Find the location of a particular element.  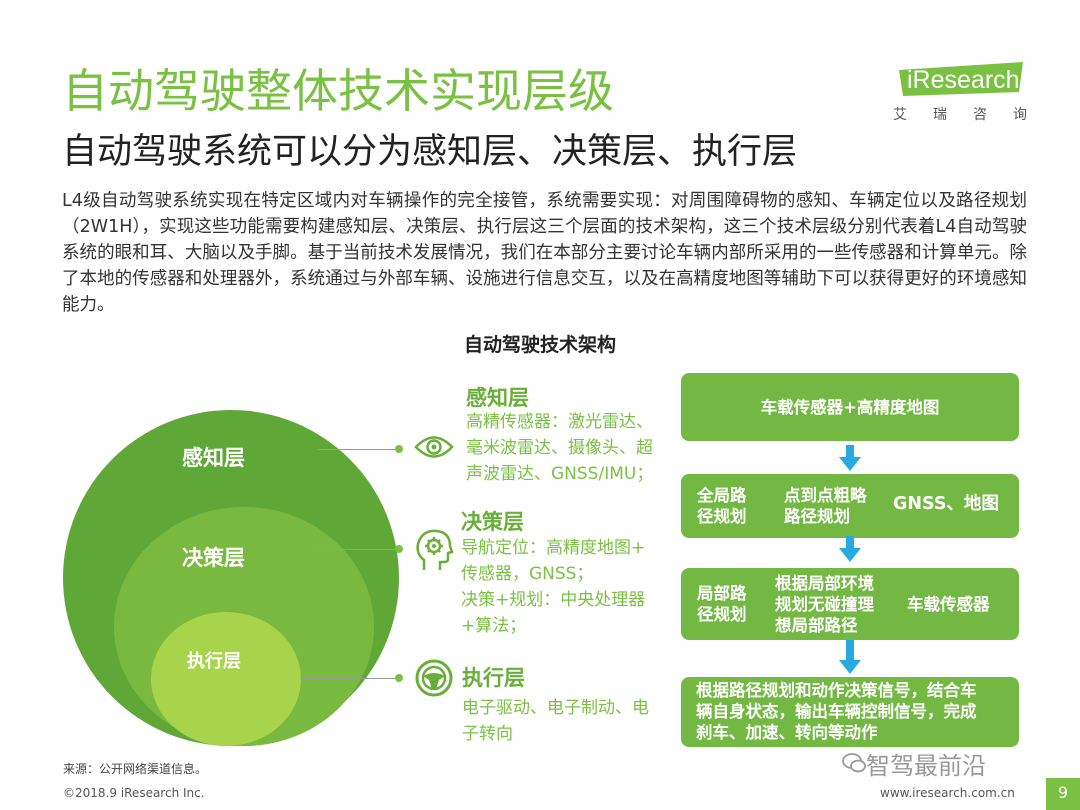

flow-box-label: 点到点粗略 路径规划 is located at coordinates (825, 506).